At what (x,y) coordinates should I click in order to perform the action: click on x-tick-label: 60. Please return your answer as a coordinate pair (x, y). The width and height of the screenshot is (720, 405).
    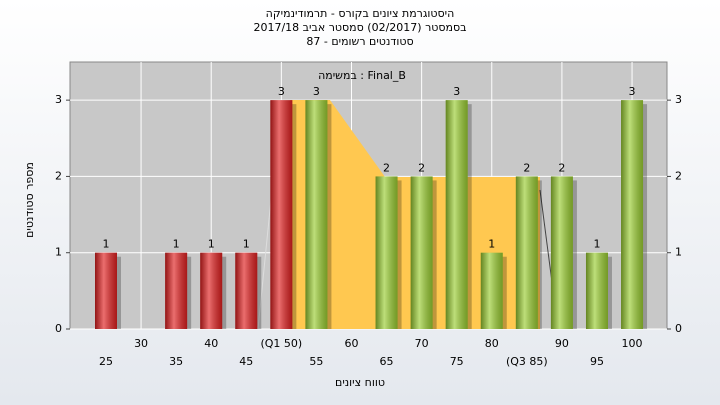
    Looking at the image, I should click on (351, 343).